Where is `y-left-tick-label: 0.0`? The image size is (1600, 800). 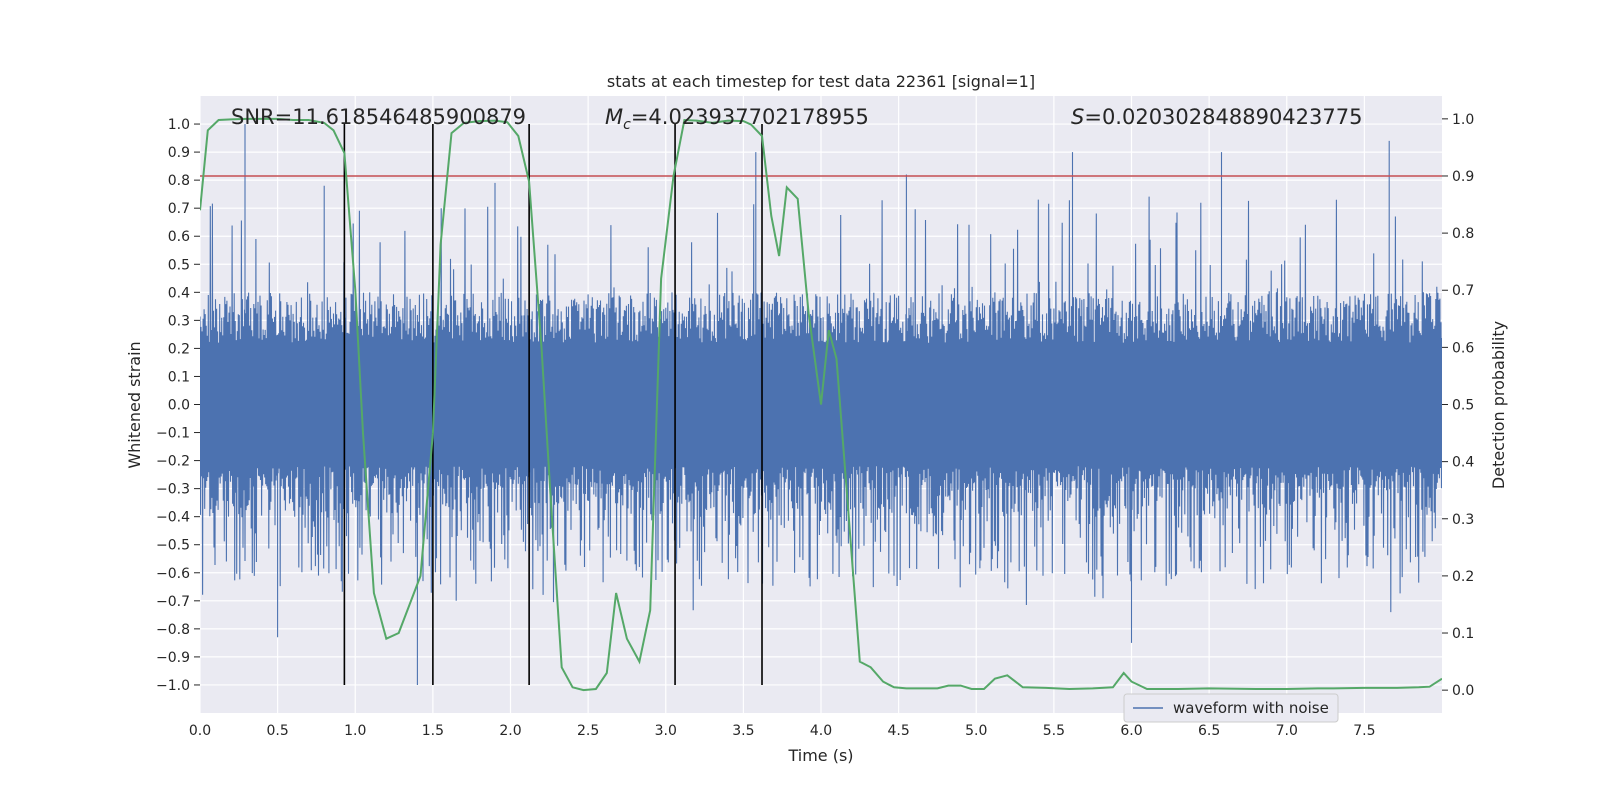 y-left-tick-label: 0.0 is located at coordinates (179, 406).